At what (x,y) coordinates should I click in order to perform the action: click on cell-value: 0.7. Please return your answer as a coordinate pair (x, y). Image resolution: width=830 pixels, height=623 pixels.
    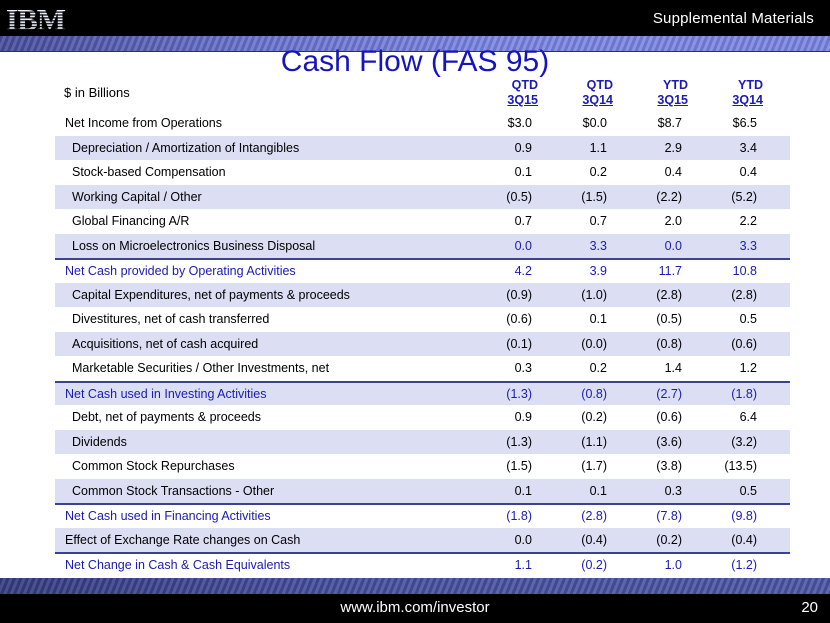
    Looking at the image, I should click on (598, 221).